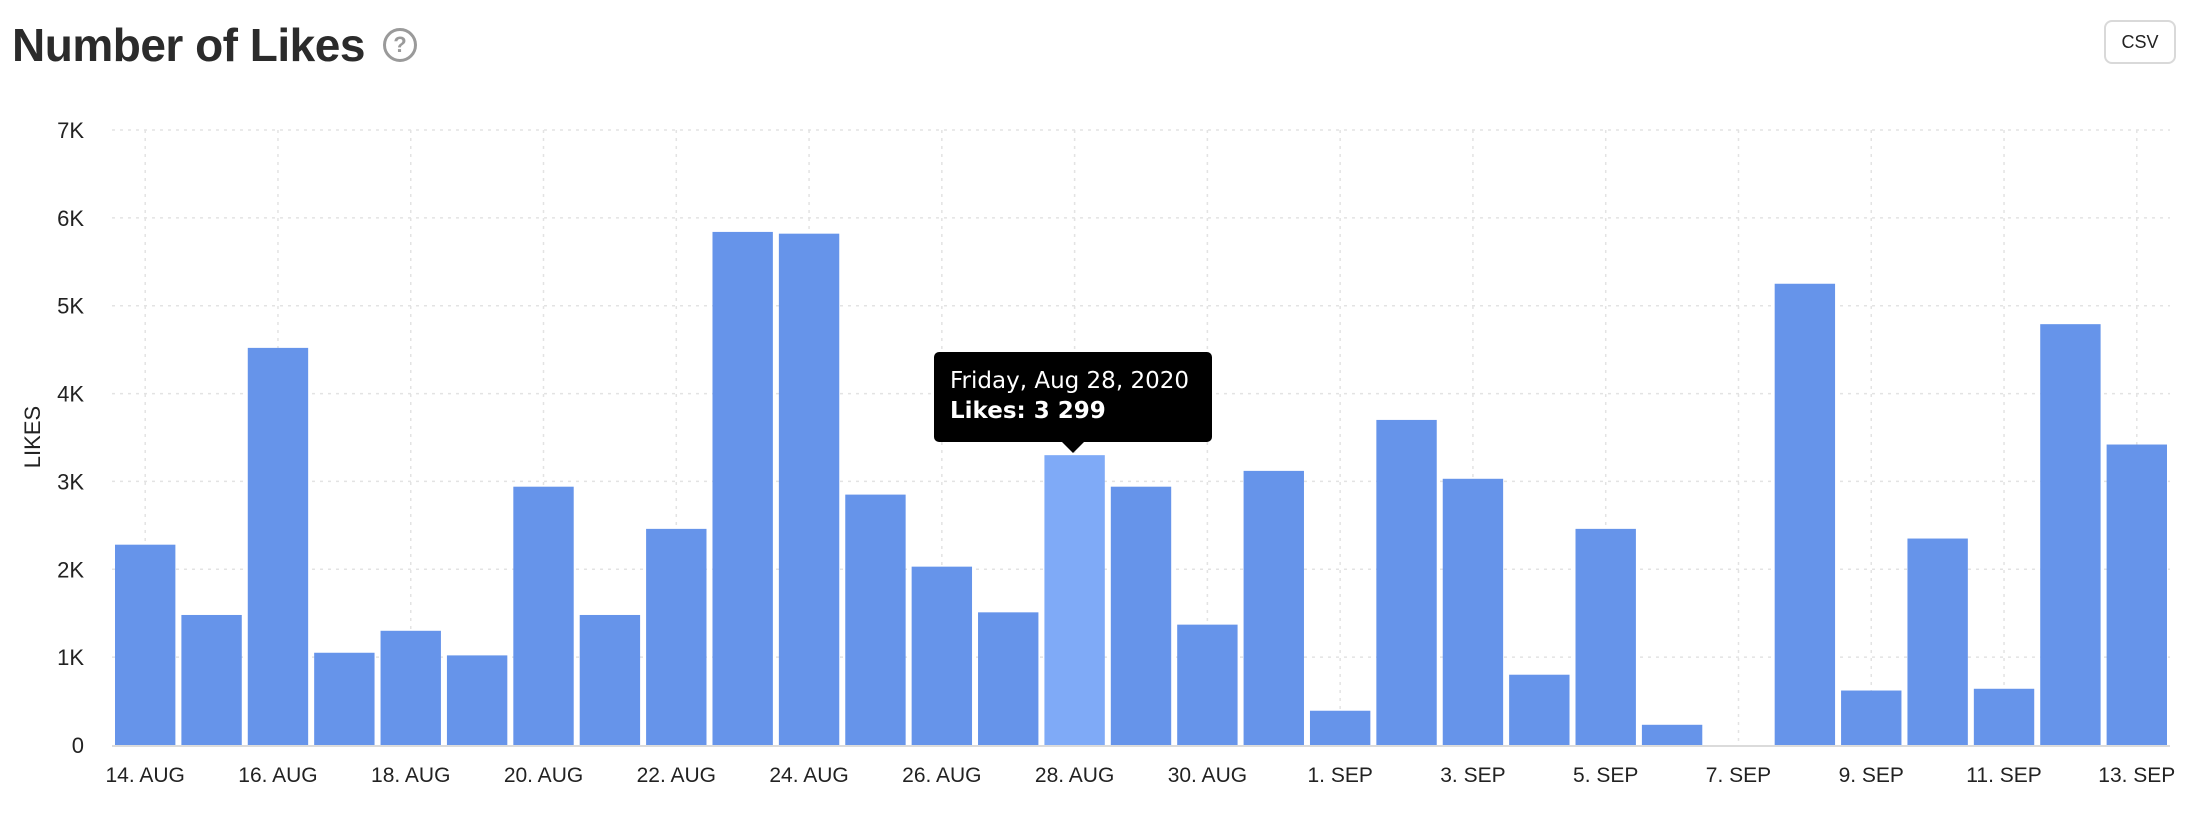  What do you see at coordinates (1069, 381) in the screenshot?
I see `tooltip-date: Friday, Aug 28, 2020` at bounding box center [1069, 381].